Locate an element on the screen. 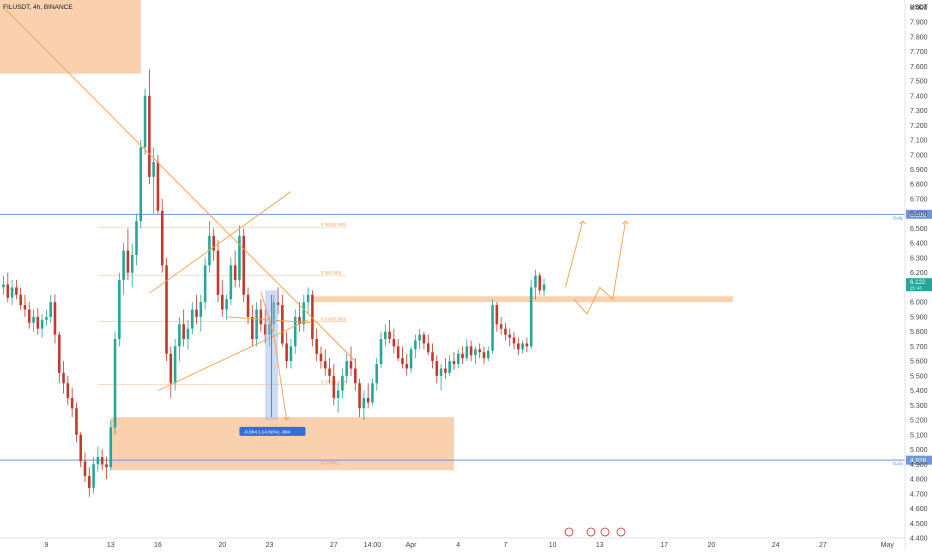 The height and width of the screenshot is (555, 932). dividend-event-icon is located at coordinates (569, 532).